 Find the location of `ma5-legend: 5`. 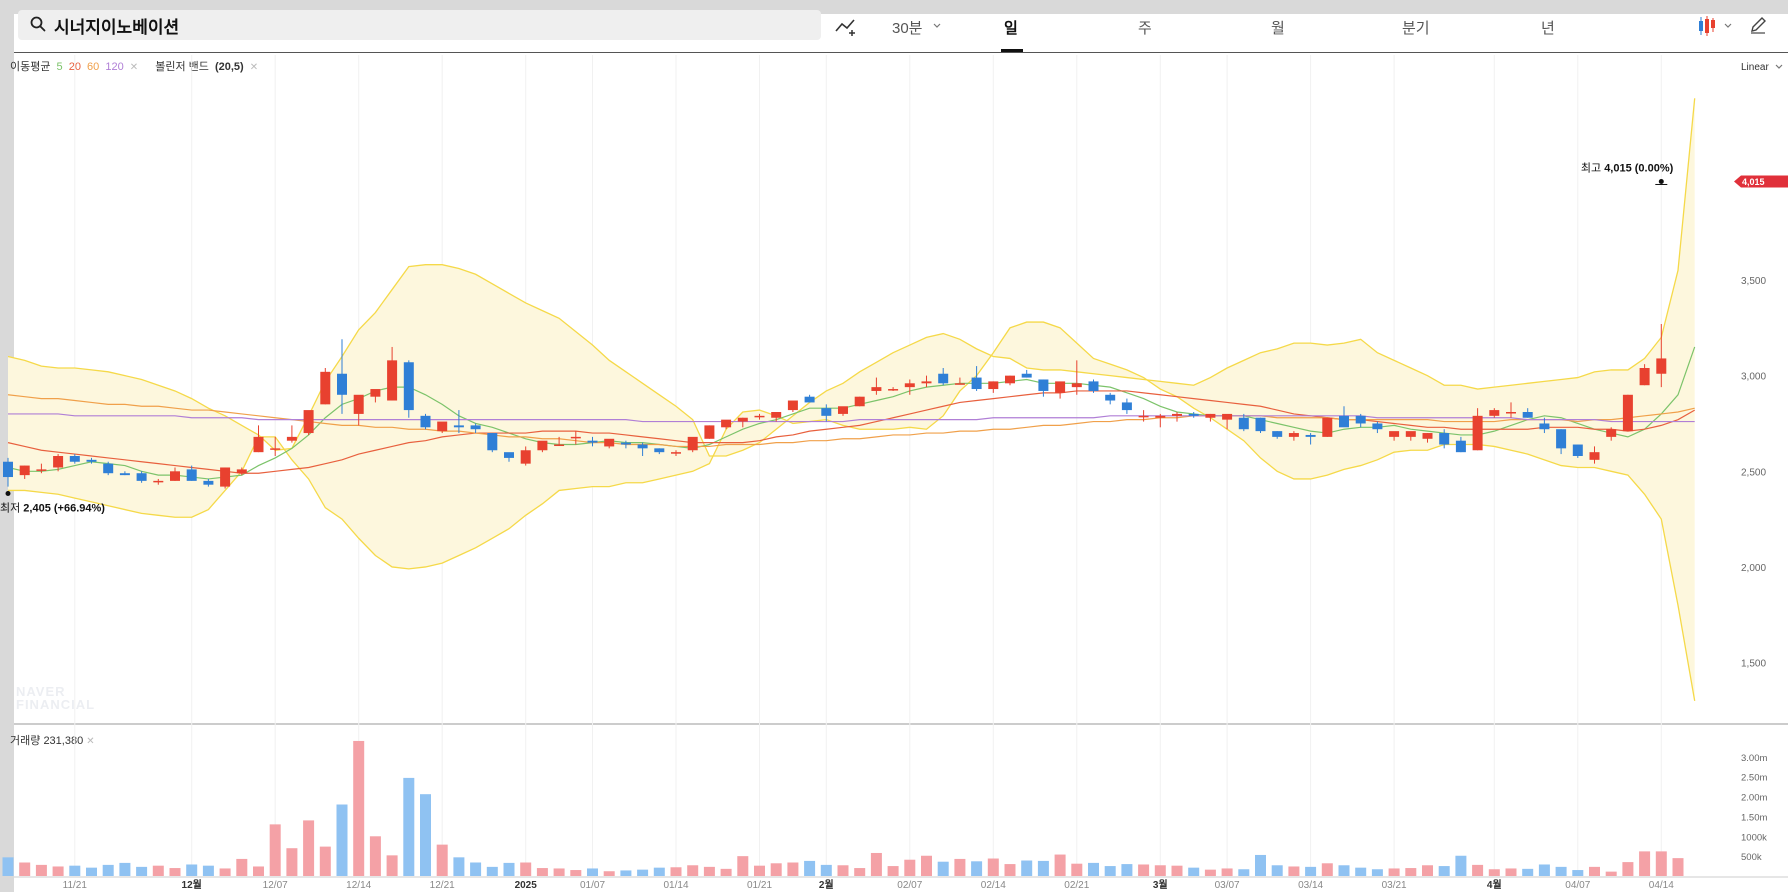

ma5-legend: 5 is located at coordinates (59, 67).